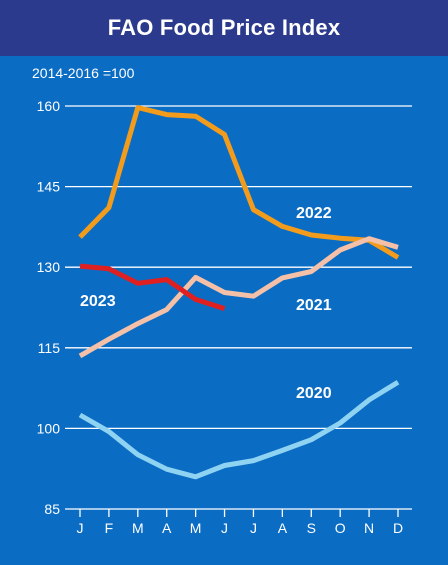  I want to click on x-tick-label: S, so click(311, 528).